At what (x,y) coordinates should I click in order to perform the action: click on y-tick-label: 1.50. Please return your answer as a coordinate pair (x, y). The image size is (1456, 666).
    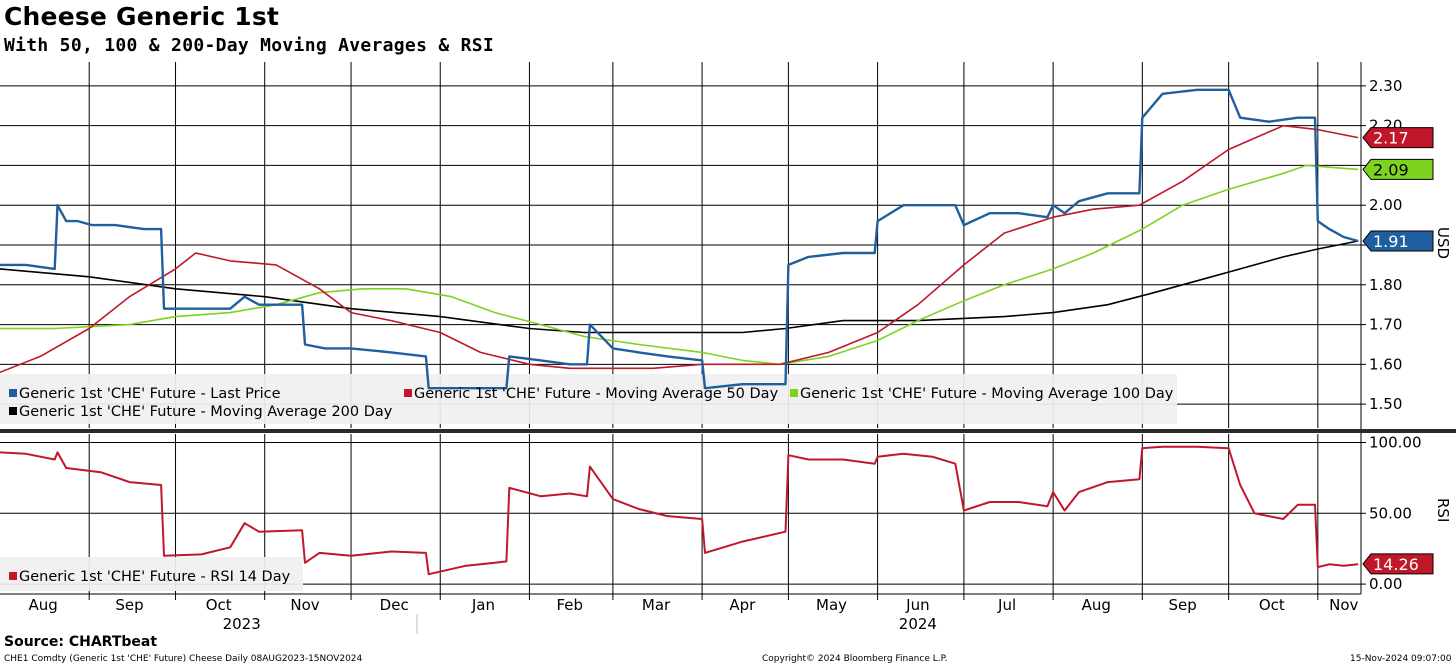
    Looking at the image, I should click on (1385, 404).